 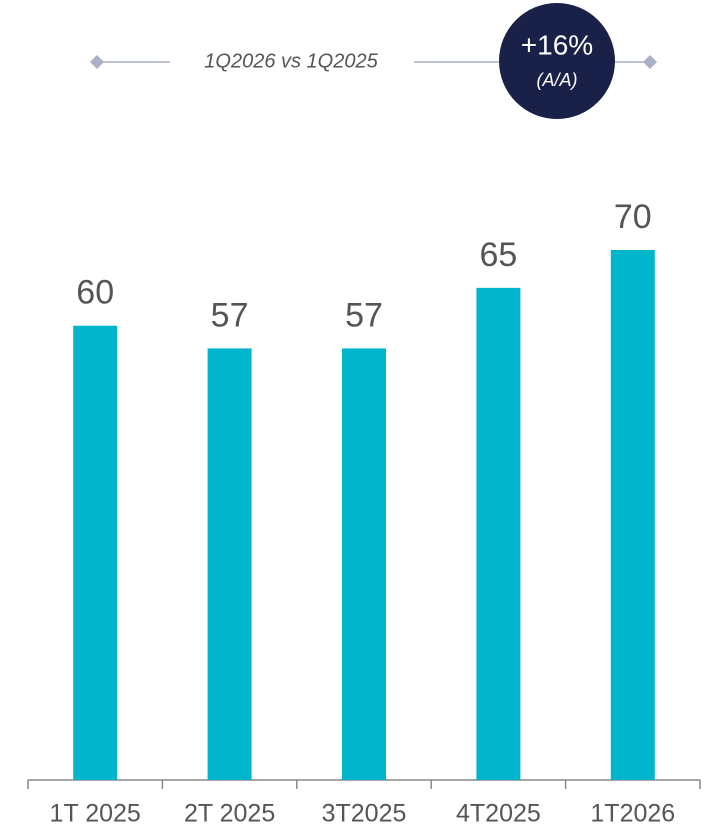 I want to click on x-tick-label: 2T 2025, so click(x=229, y=814).